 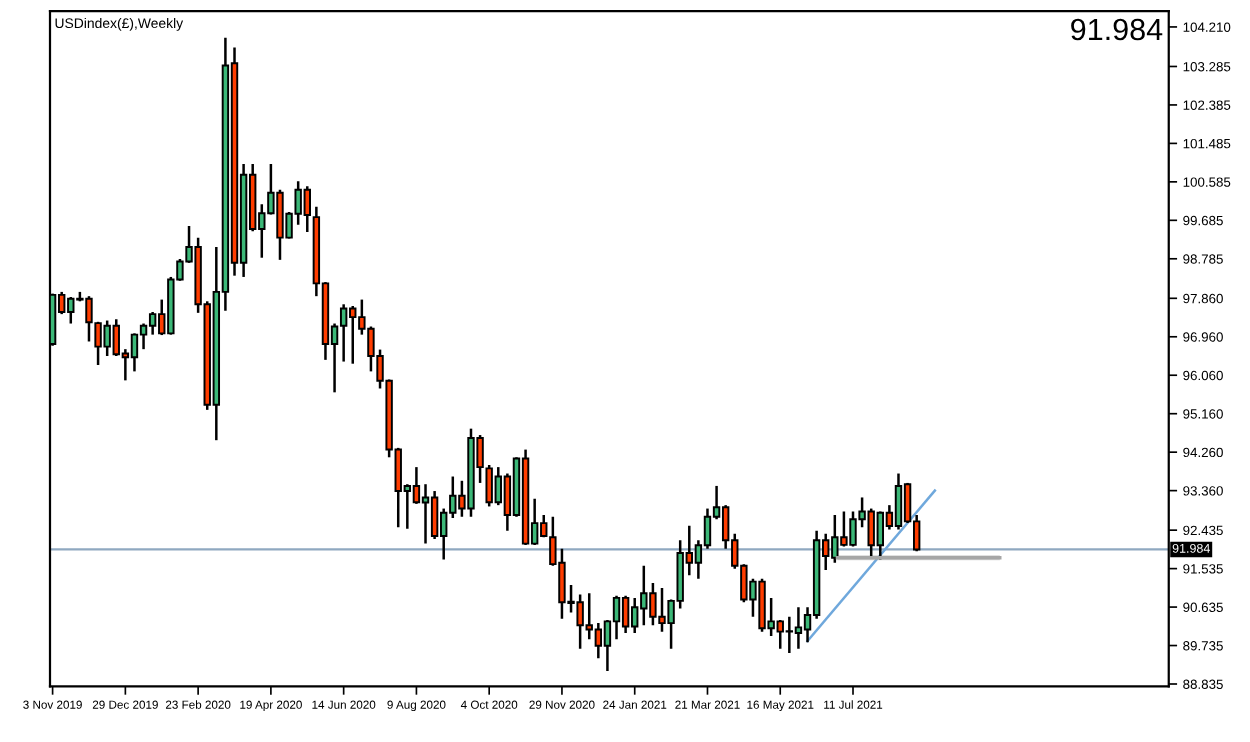 I want to click on annotation: 91.984, so click(x=1117, y=29).